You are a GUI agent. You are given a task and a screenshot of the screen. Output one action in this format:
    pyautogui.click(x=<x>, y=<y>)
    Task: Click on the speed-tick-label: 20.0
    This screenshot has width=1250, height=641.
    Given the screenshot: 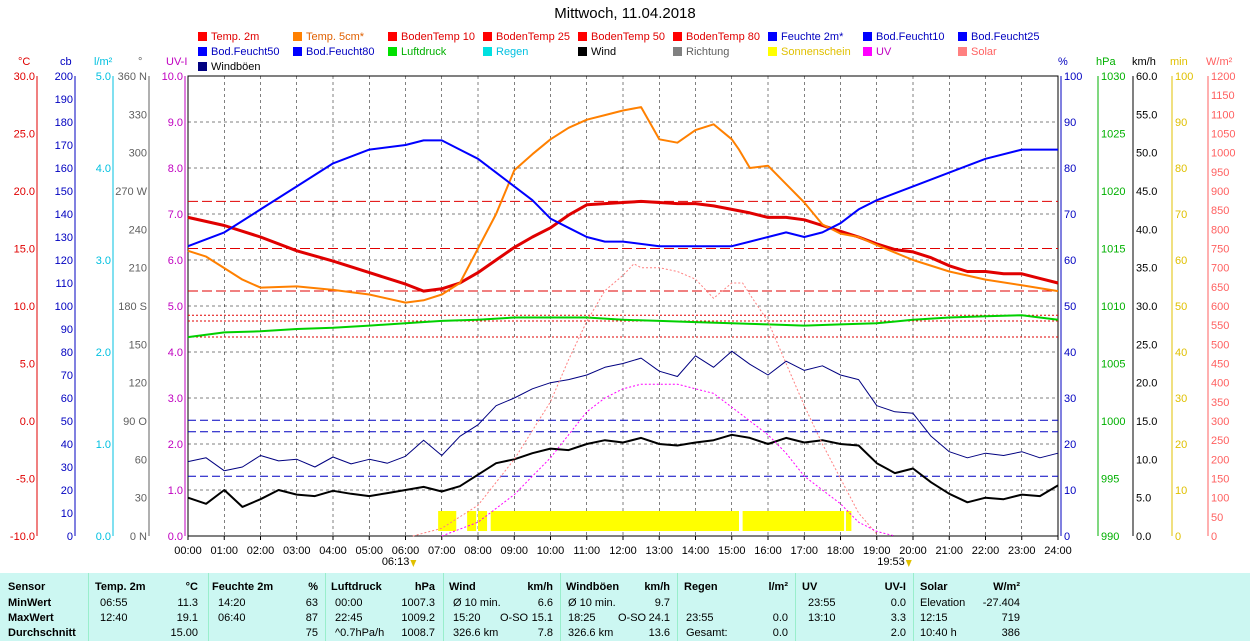 What is the action you would take?
    pyautogui.click(x=1146, y=384)
    